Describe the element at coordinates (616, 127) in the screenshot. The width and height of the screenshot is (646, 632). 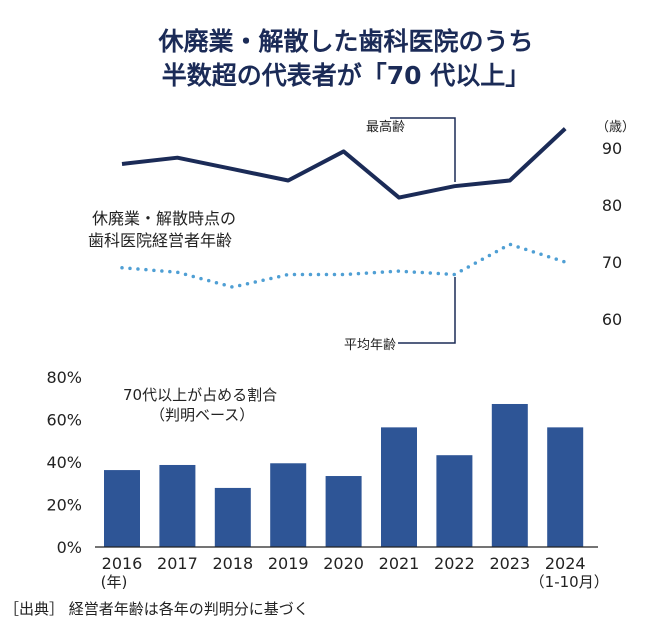
I see `y-axis-unit: （歳）` at that location.